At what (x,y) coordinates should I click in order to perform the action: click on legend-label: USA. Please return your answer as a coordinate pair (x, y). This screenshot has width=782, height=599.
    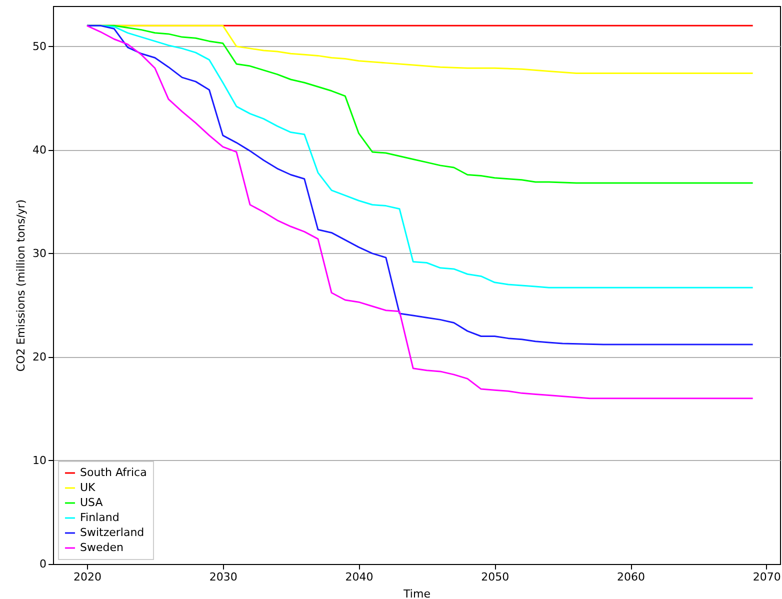
    Looking at the image, I should click on (92, 502).